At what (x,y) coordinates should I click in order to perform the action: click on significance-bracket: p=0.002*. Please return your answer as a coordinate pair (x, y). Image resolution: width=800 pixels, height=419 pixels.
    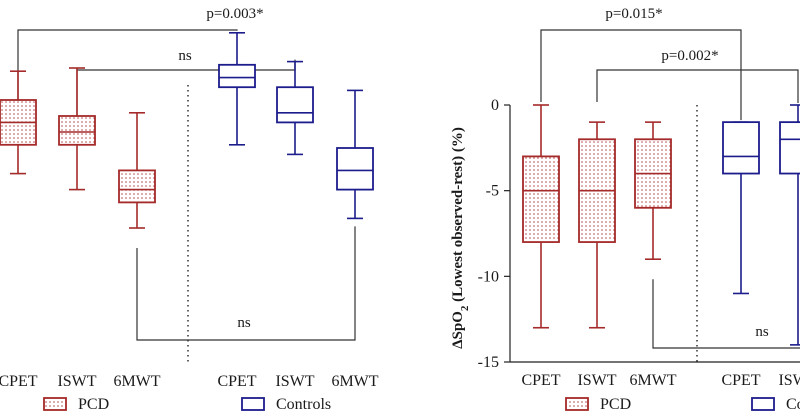
    Looking at the image, I should click on (697, 75).